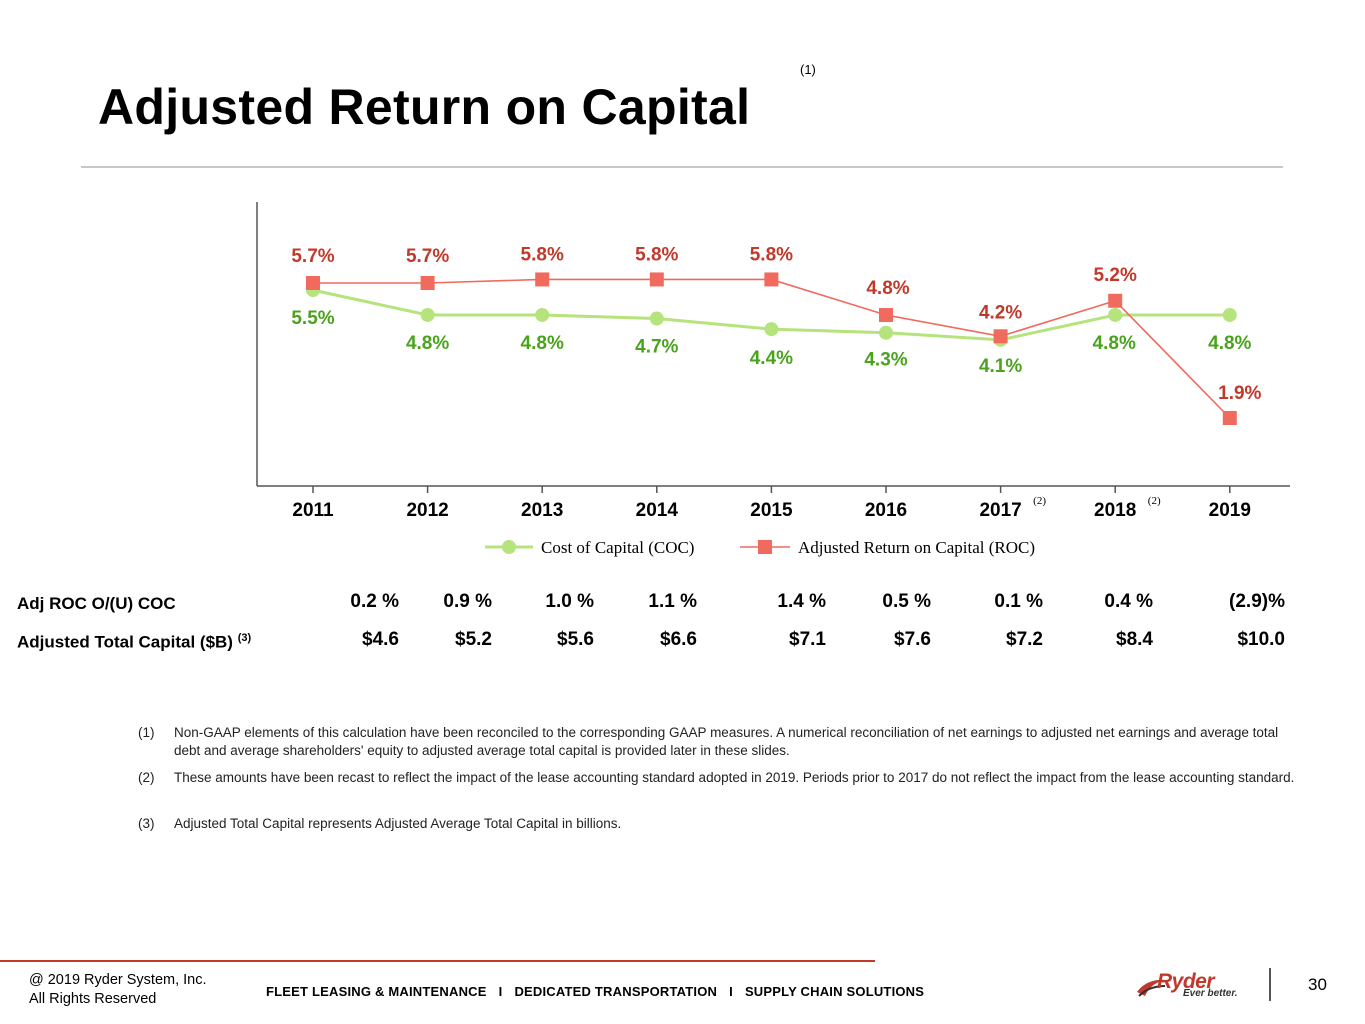  I want to click on legend-roc-label: Adjusted Return on Capital (ROC), so click(916, 547).